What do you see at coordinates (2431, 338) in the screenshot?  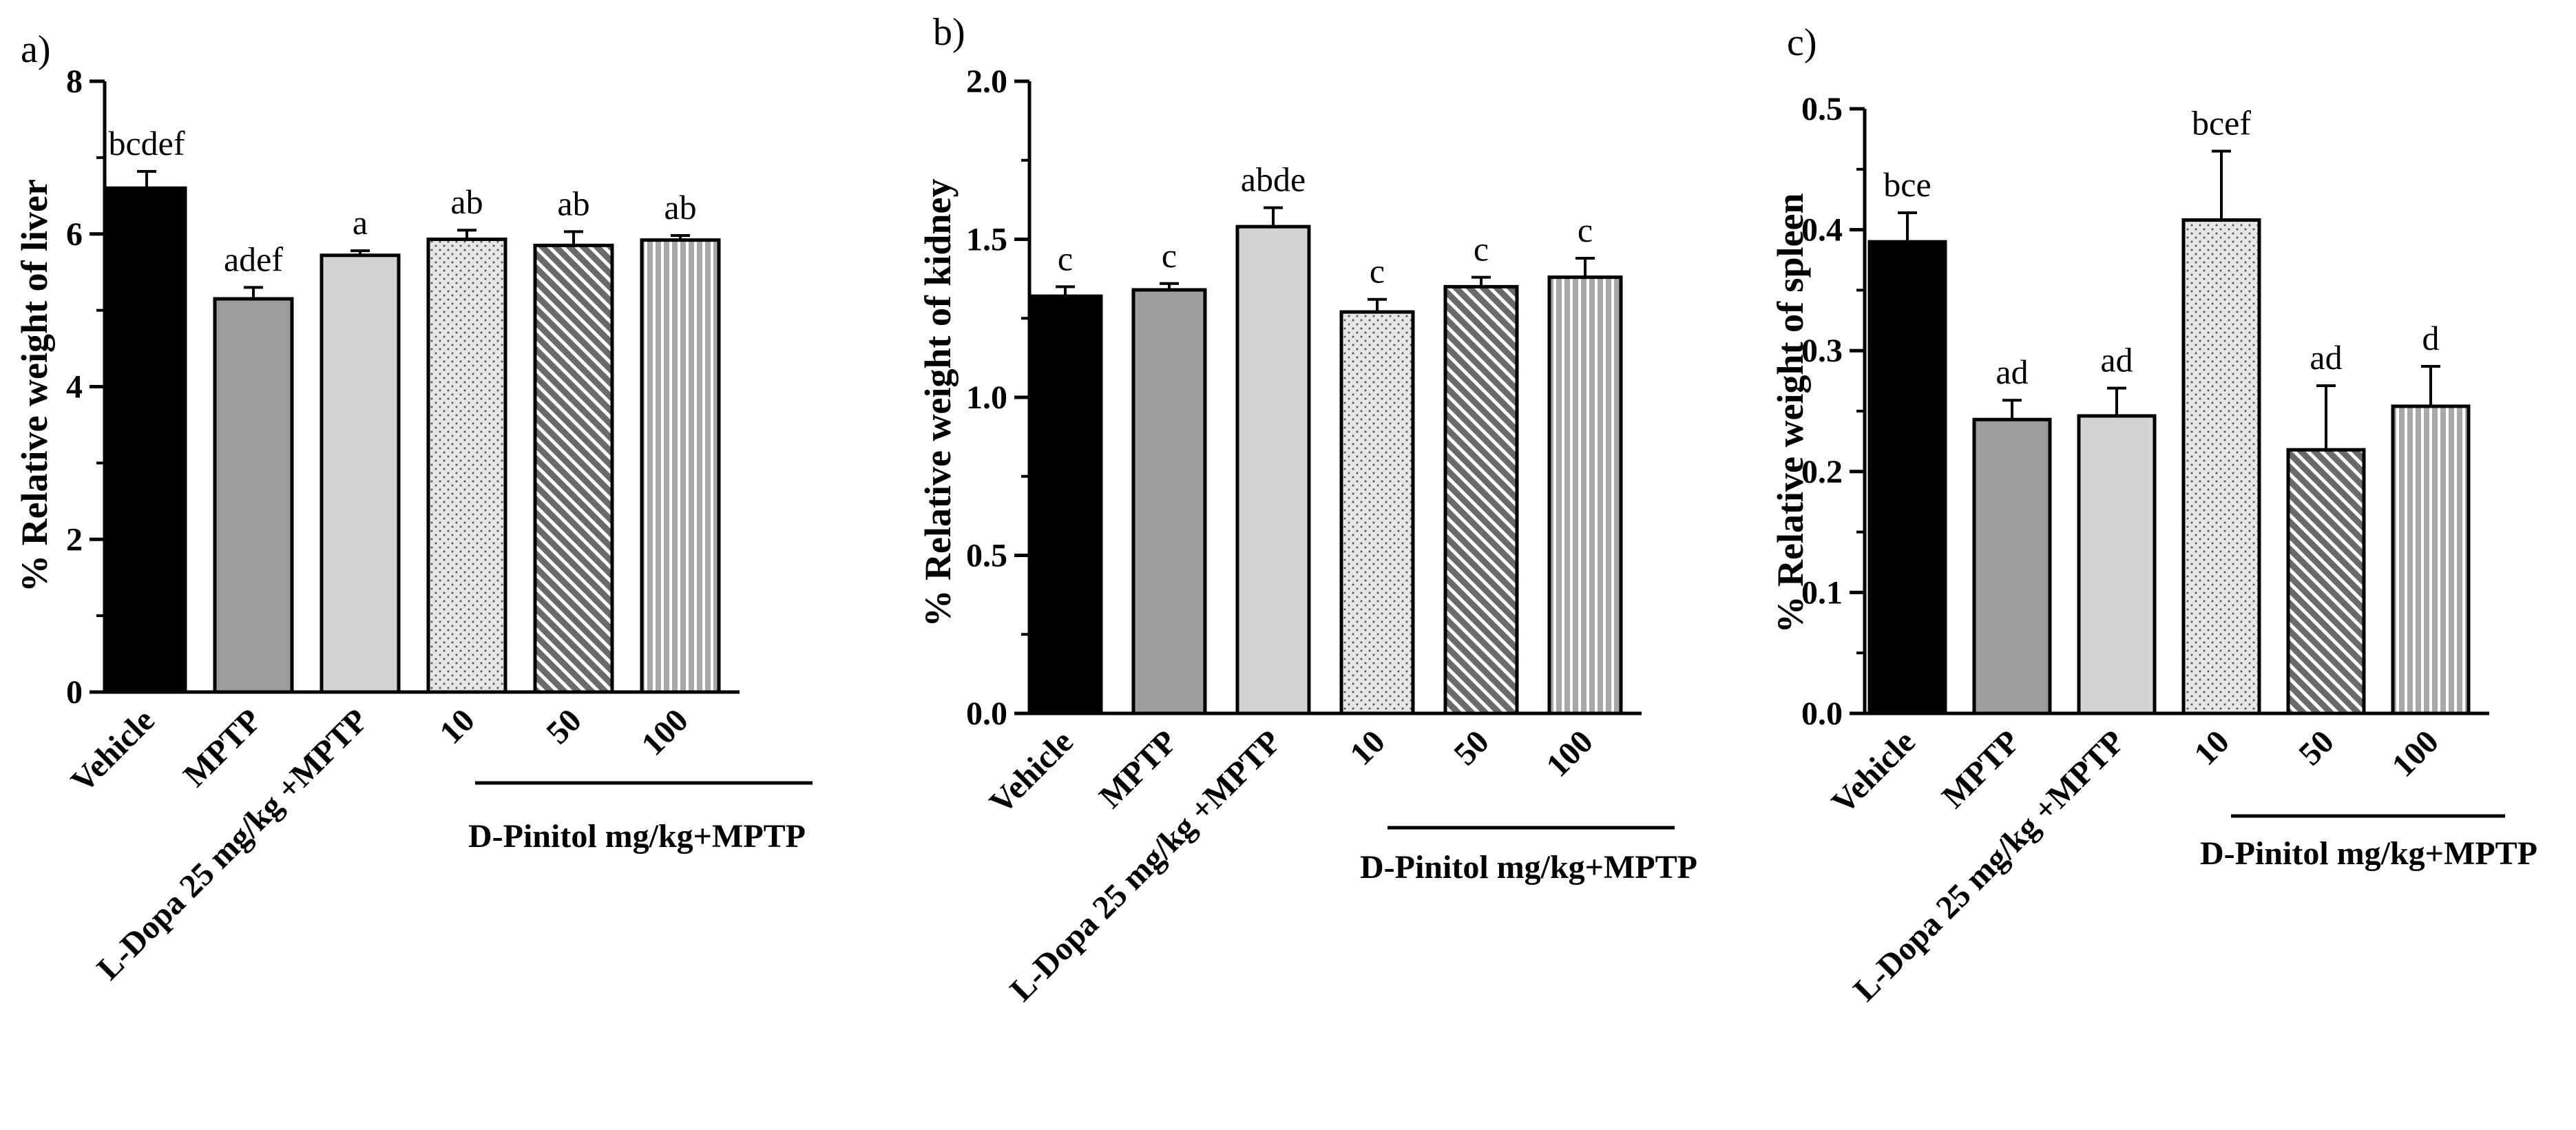 I see `significance-label: d` at bounding box center [2431, 338].